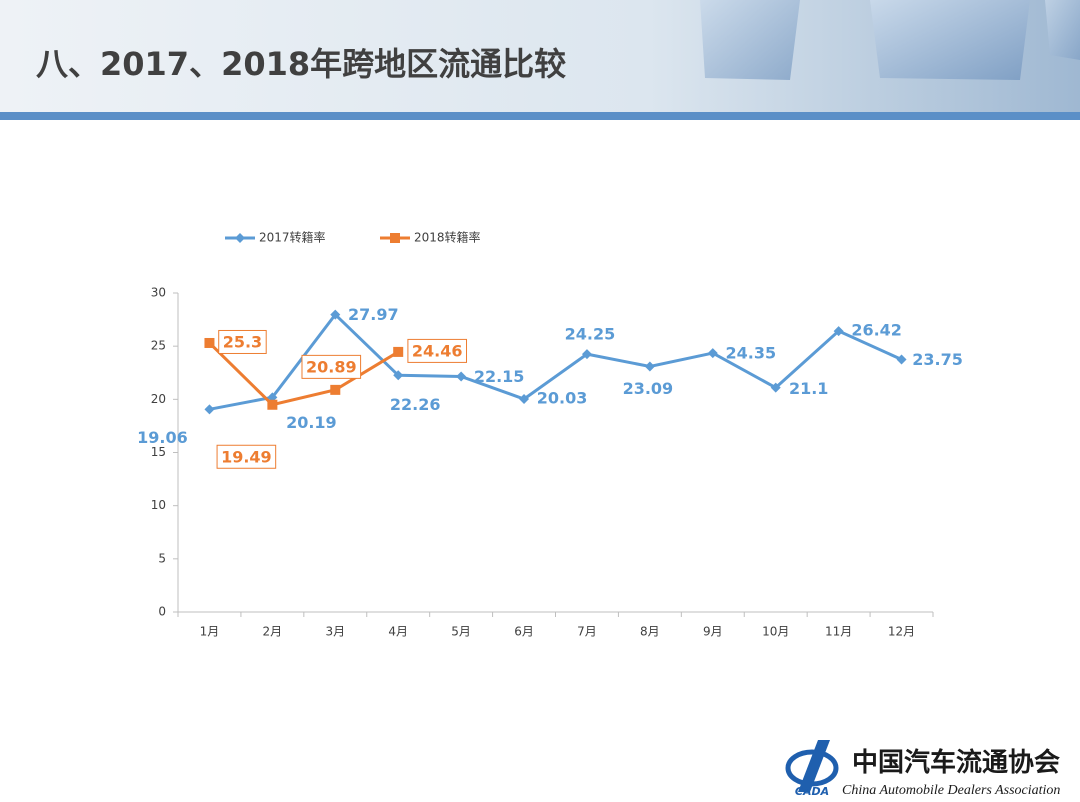 This screenshot has height=802, width=1080. I want to click on data-label: 24.46, so click(437, 350).